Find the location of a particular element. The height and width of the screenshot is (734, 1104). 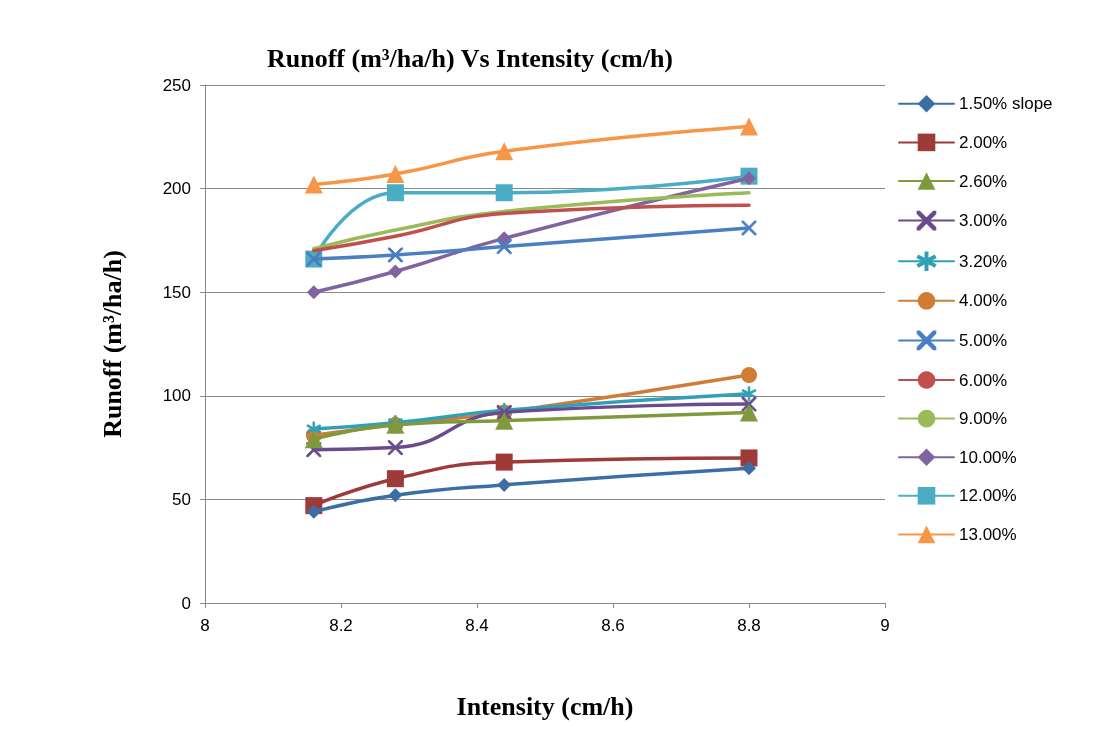

legend-label: 2.60% is located at coordinates (983, 181).